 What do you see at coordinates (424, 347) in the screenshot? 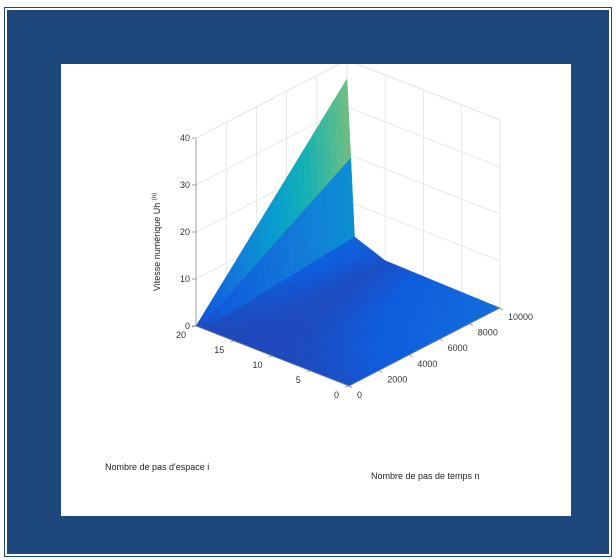
I see `x-axis-line` at bounding box center [424, 347].